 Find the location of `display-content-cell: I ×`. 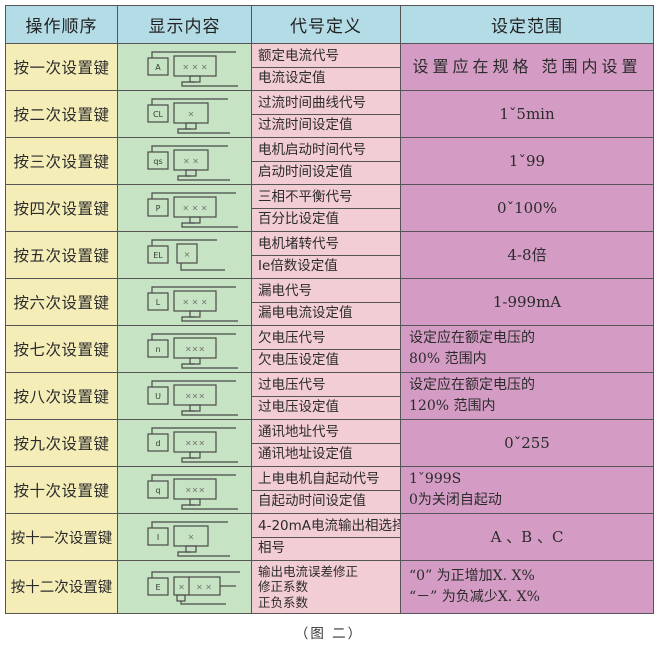

display-content-cell: I × is located at coordinates (184, 537).